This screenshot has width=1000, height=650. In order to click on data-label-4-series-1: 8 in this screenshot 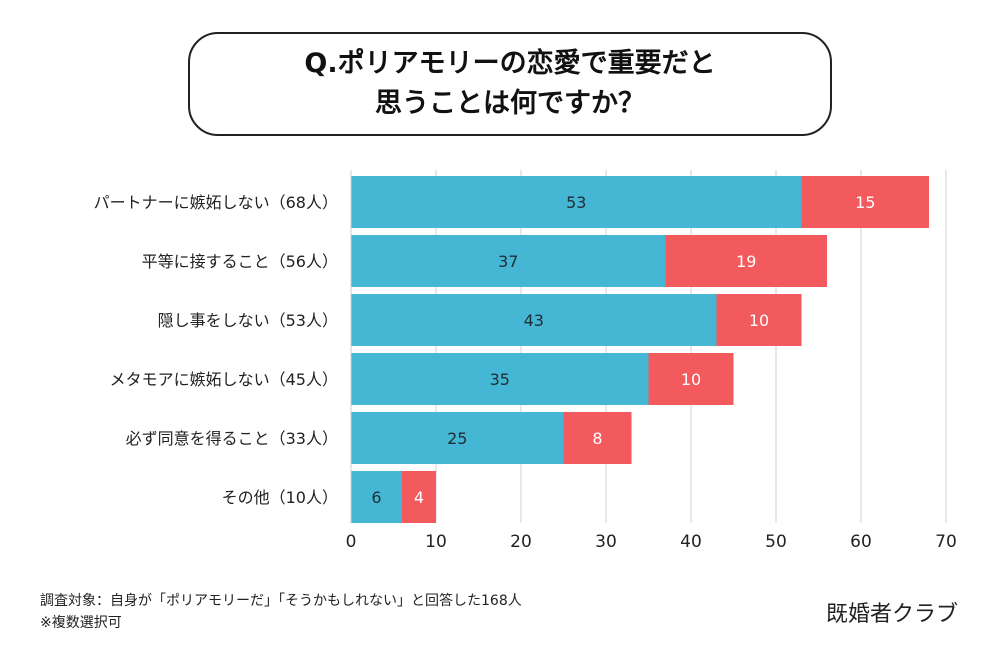, I will do `click(597, 438)`.